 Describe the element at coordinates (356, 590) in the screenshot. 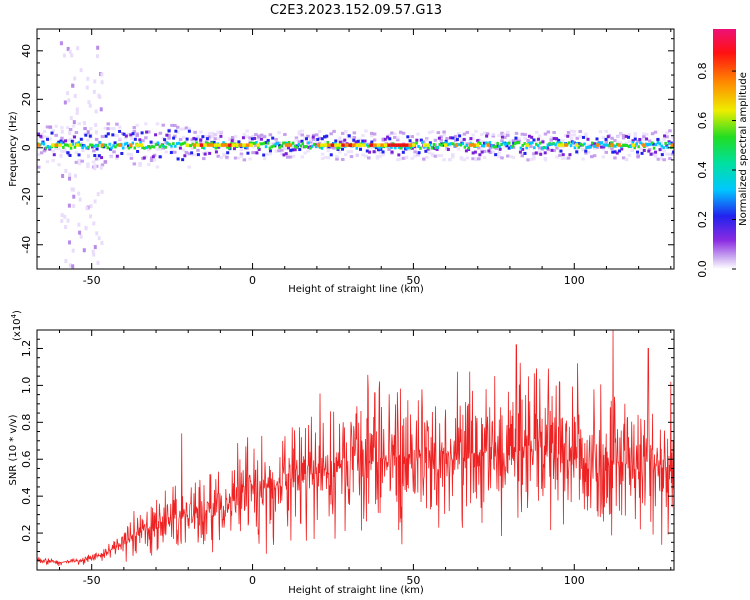

I see `snr-xlabel: Height of straight line (km)` at that location.